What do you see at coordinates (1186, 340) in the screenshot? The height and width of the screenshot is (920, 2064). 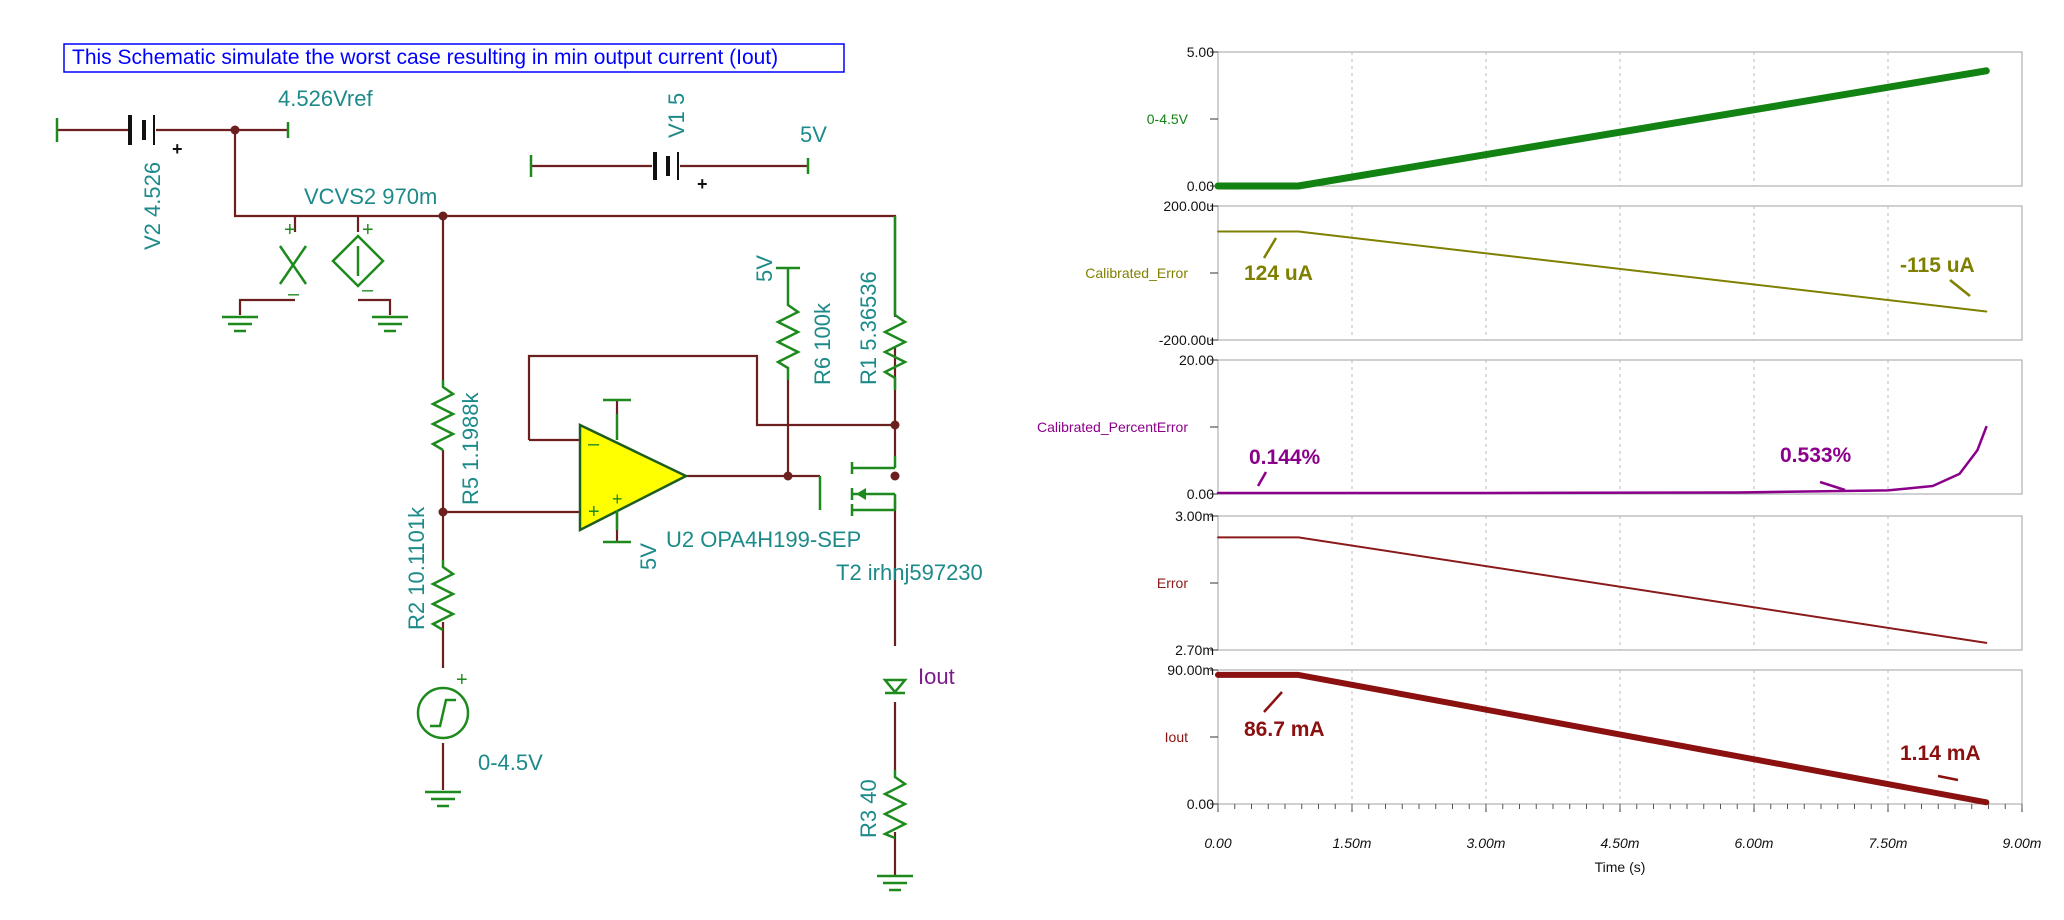 I see `y-tick-label: -200.00u` at bounding box center [1186, 340].